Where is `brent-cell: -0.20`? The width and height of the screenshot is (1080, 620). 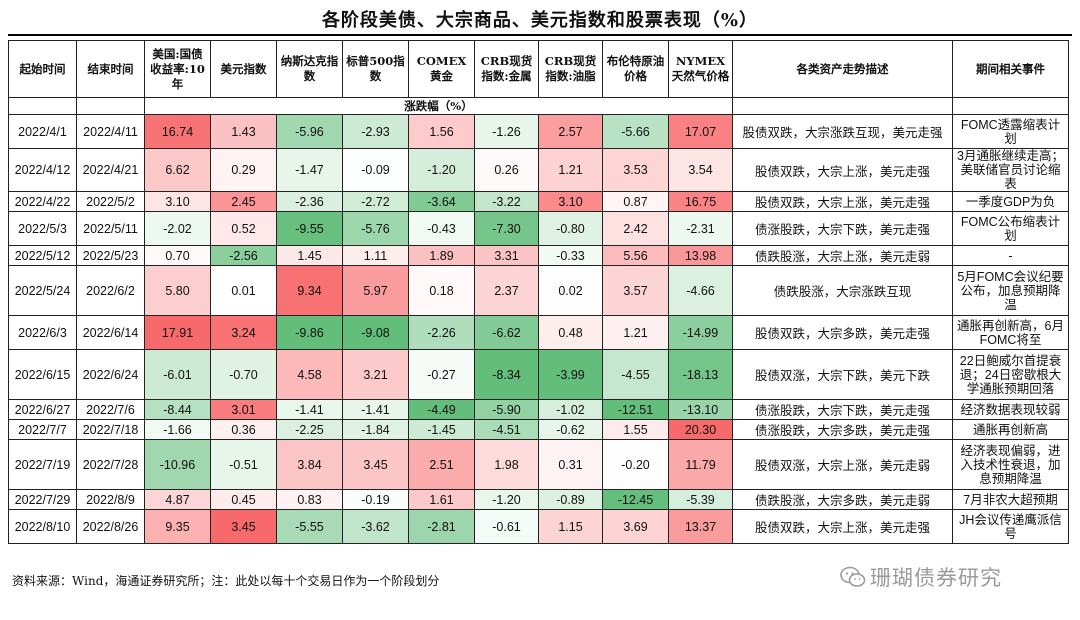
brent-cell: -0.20 is located at coordinates (635, 464).